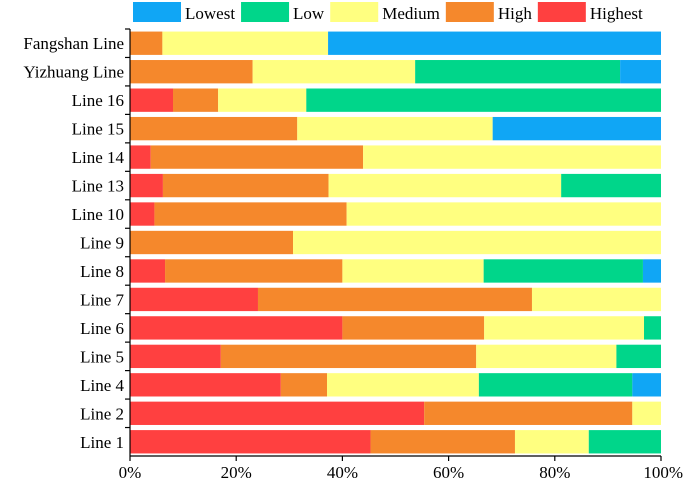  What do you see at coordinates (469, 12) in the screenshot?
I see `legend-swatch-high` at bounding box center [469, 12].